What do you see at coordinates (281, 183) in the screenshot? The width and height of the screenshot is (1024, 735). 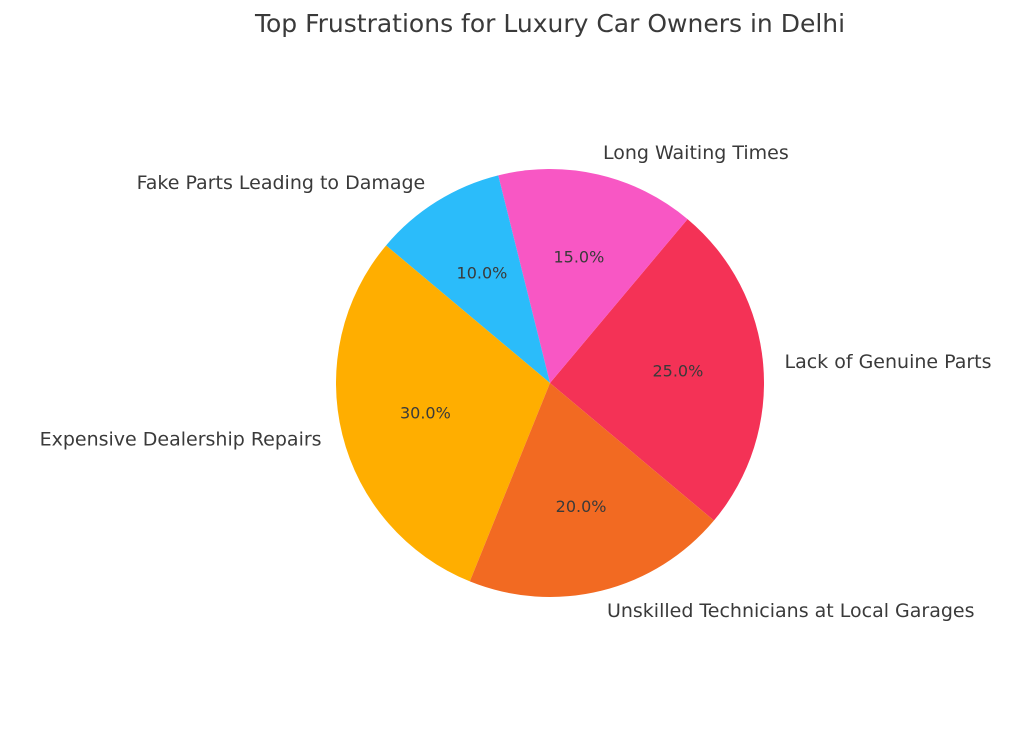 I see `slice-label: Fake Parts Leading to Damage` at bounding box center [281, 183].